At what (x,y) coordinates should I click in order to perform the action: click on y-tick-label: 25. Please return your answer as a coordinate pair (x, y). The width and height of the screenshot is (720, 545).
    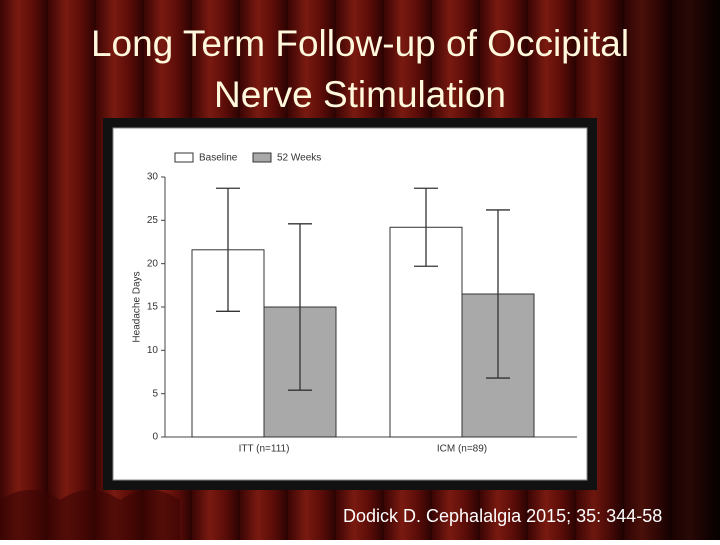
    Looking at the image, I should click on (153, 220).